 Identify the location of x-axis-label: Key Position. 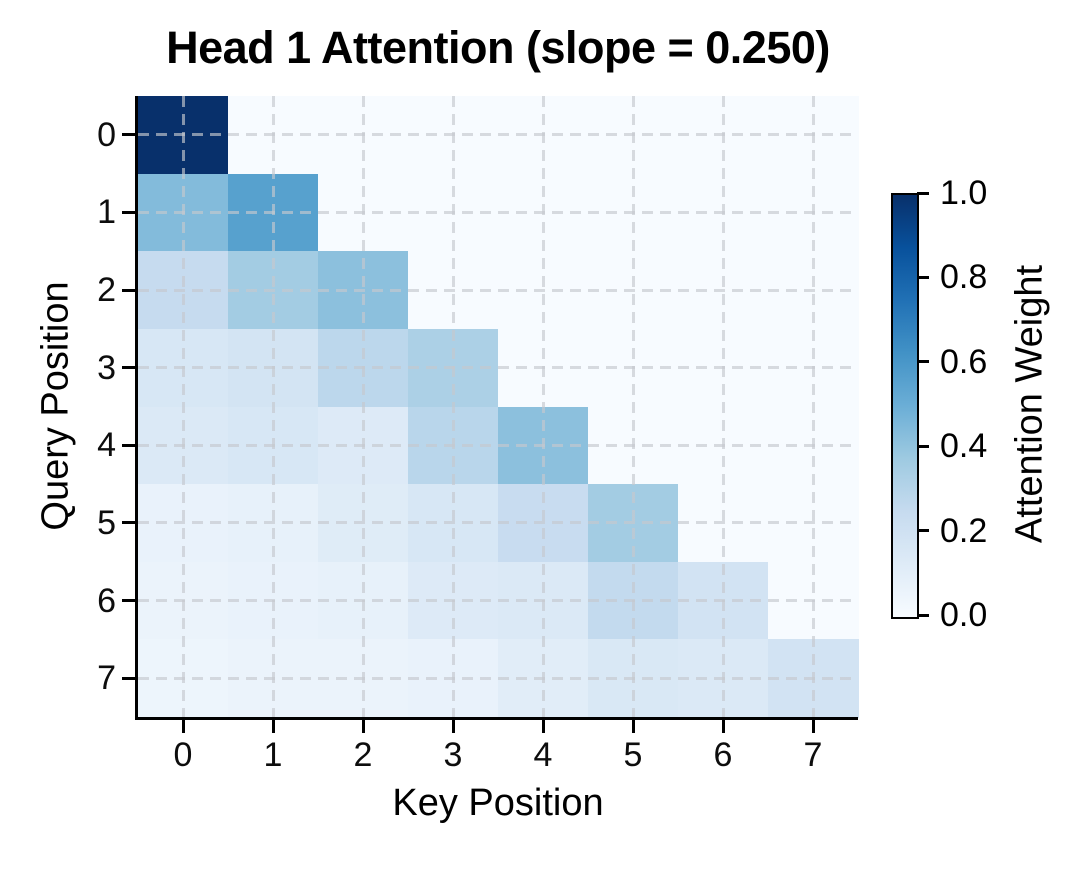
(498, 803).